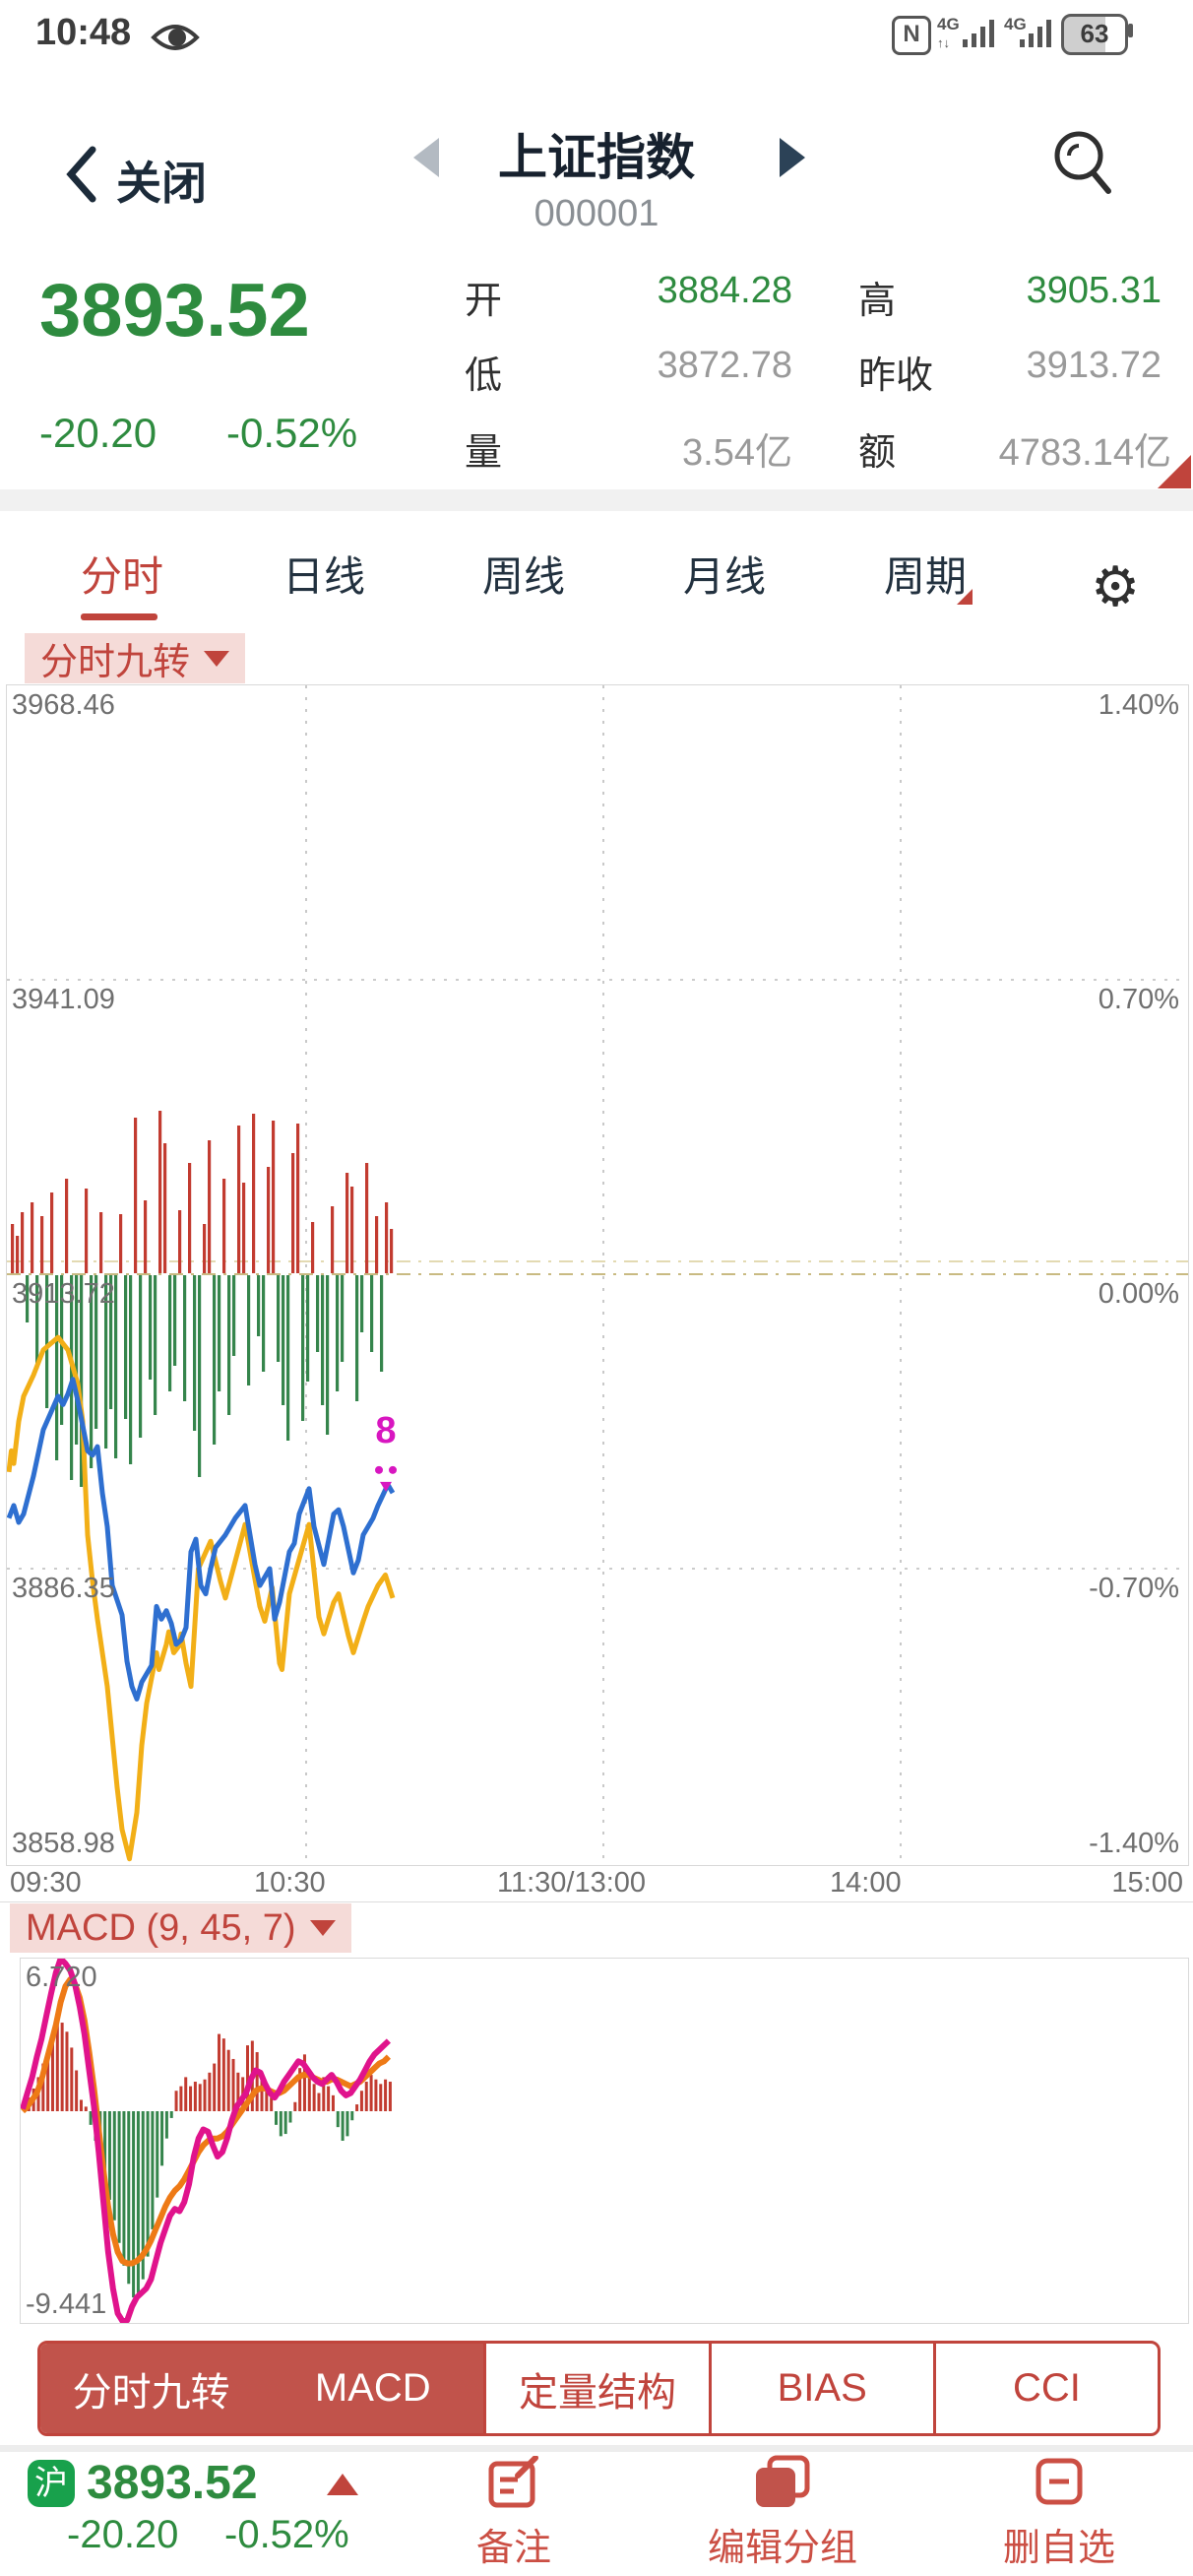  I want to click on field-value-volume: 3.54亿, so click(737, 453).